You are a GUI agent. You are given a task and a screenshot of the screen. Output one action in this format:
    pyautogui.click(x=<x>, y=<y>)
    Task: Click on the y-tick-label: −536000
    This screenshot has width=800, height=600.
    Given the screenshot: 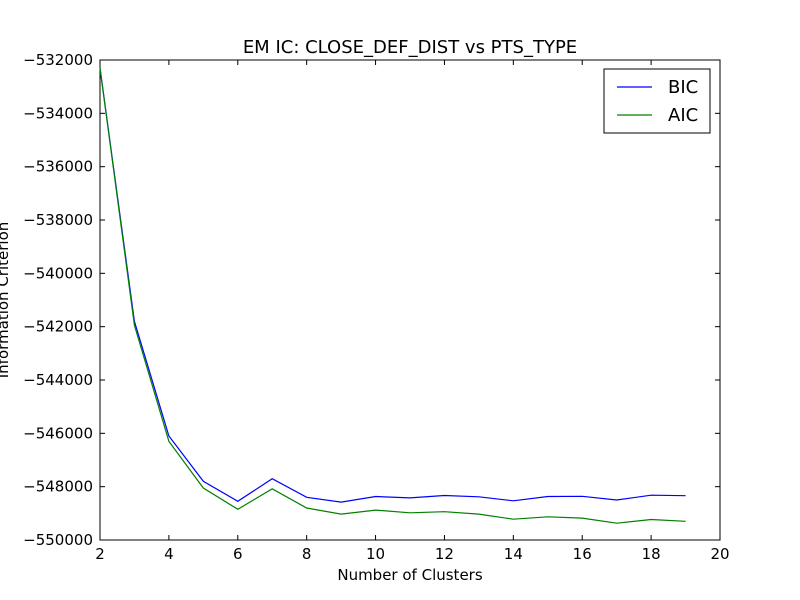 What is the action you would take?
    pyautogui.click(x=58, y=167)
    